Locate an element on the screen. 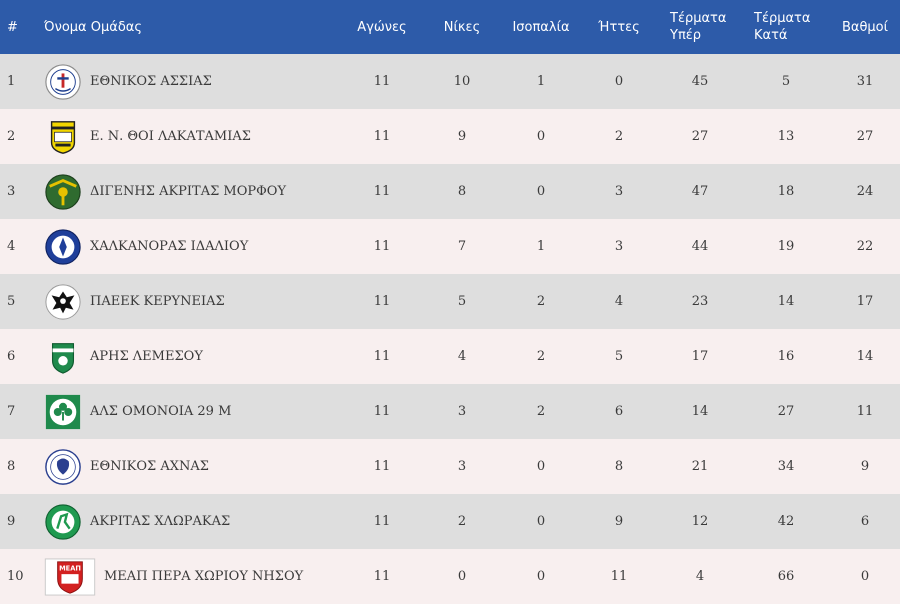 This screenshot has width=900, height=604. cell-goals-against: 42 is located at coordinates (786, 521).